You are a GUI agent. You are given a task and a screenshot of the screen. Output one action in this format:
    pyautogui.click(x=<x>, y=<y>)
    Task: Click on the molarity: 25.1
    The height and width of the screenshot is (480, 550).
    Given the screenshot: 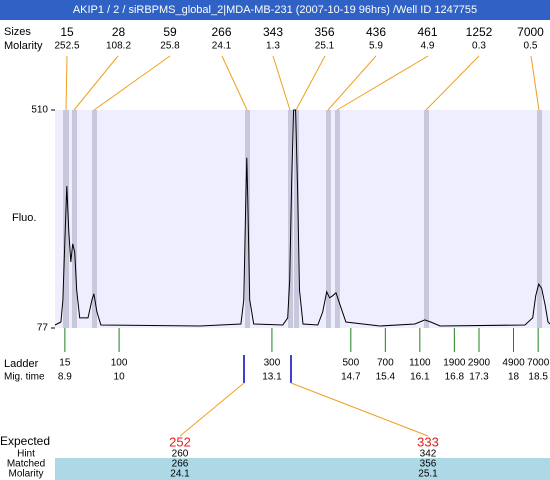 What is the action you would take?
    pyautogui.click(x=428, y=474)
    